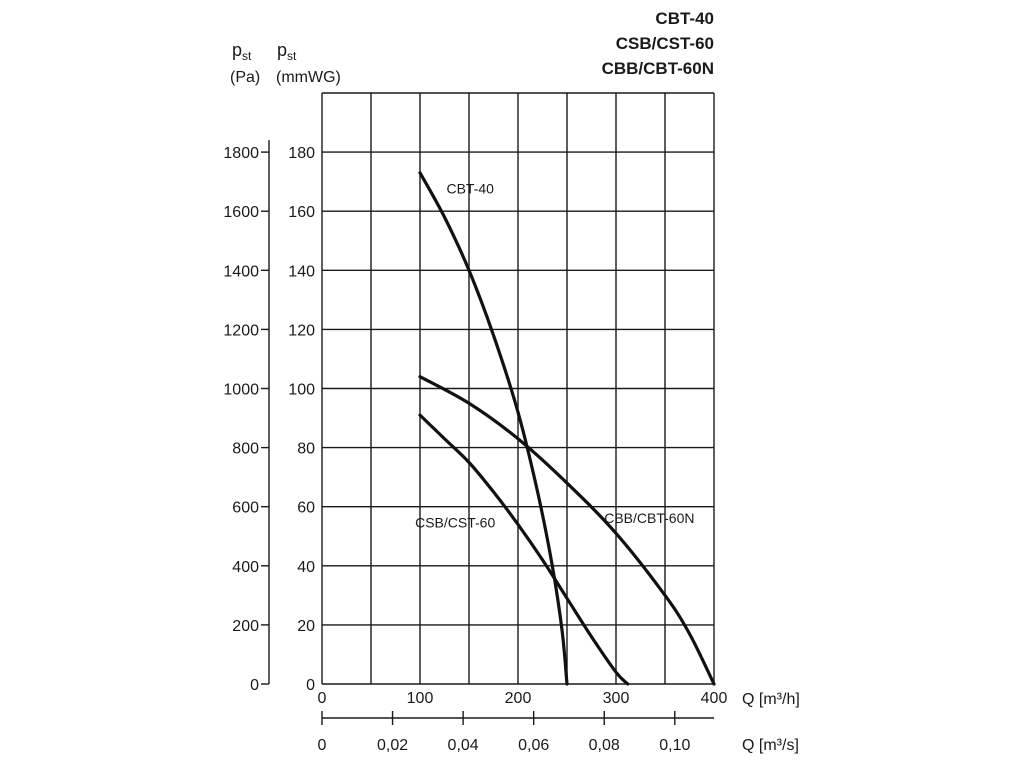 This screenshot has height=773, width=1024. I want to click on curve-label-cbb-cbt-60n: CBB/CBT-60N, so click(649, 518).